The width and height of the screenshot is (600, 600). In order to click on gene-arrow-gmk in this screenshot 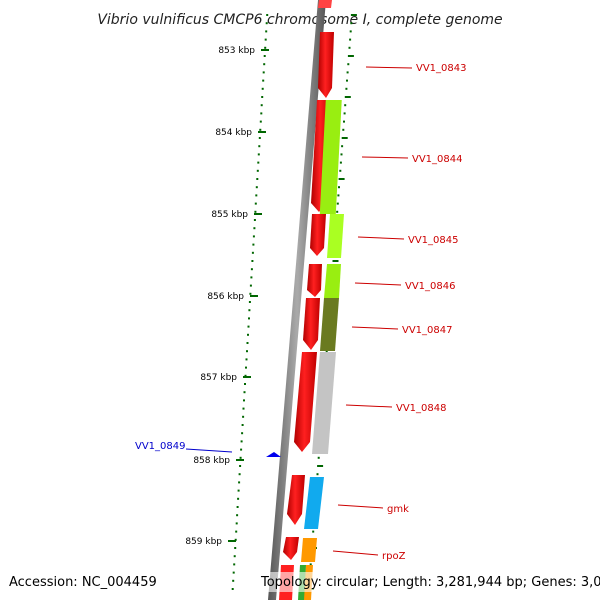, I will do `click(296, 500)`.